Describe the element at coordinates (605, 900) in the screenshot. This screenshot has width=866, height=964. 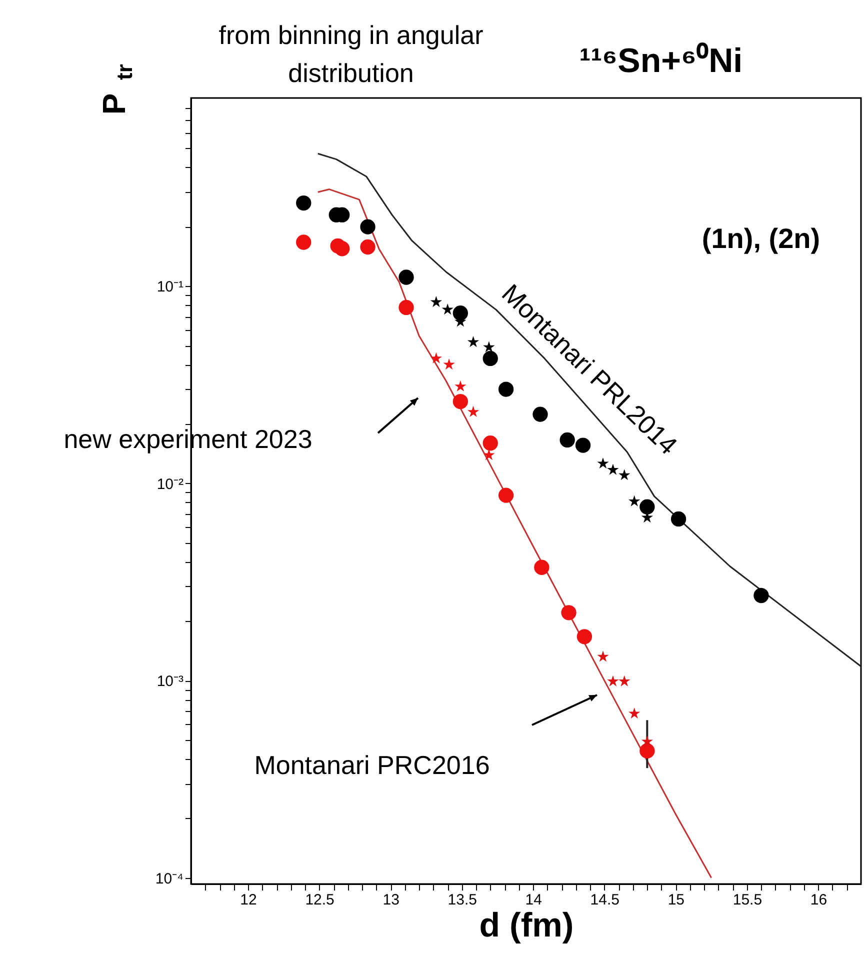
I see `x-tick-label: 14.5` at that location.